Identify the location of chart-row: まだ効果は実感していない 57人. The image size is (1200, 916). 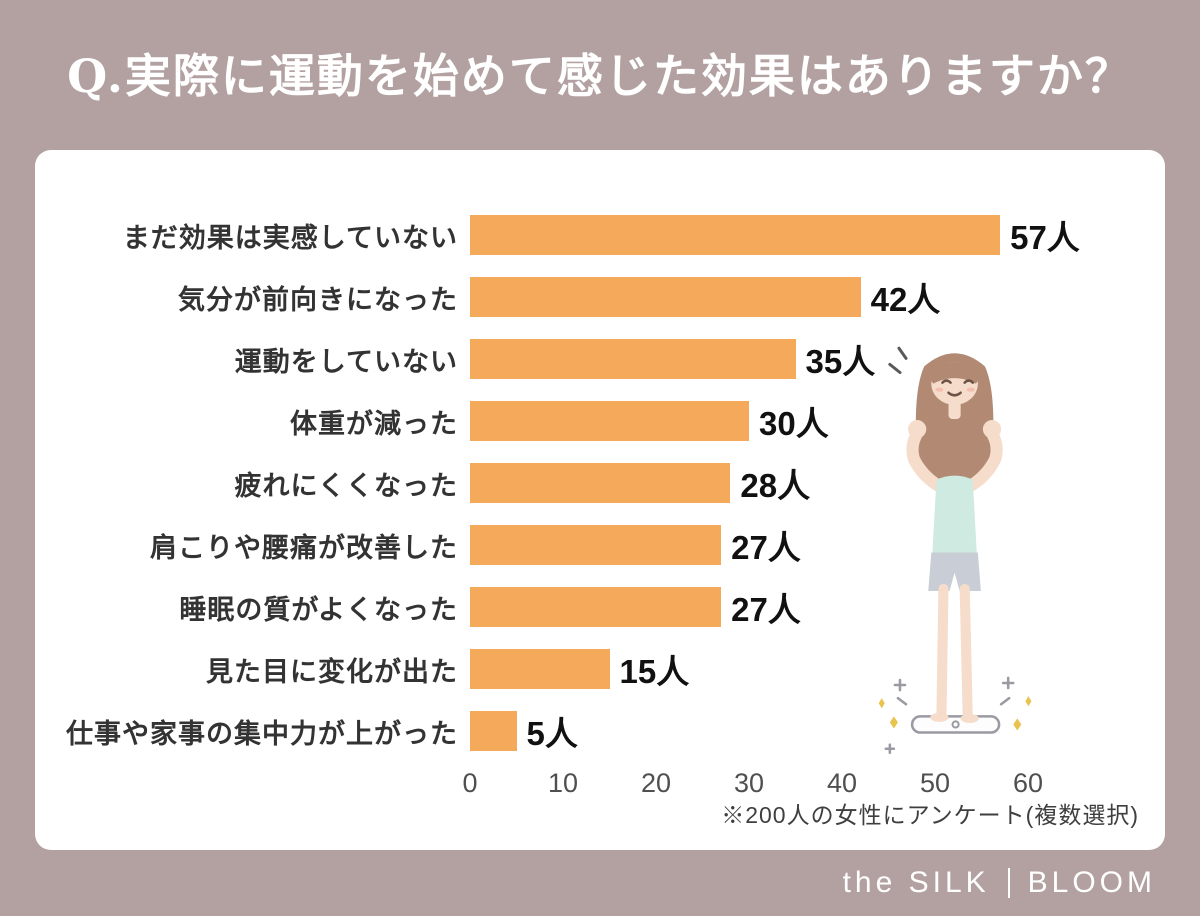
(600, 235).